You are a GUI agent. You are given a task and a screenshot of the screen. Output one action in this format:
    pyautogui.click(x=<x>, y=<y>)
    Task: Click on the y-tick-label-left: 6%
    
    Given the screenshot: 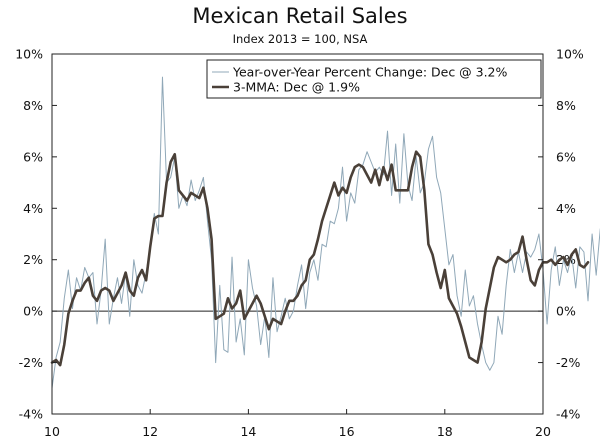 What is the action you would take?
    pyautogui.click(x=33, y=156)
    